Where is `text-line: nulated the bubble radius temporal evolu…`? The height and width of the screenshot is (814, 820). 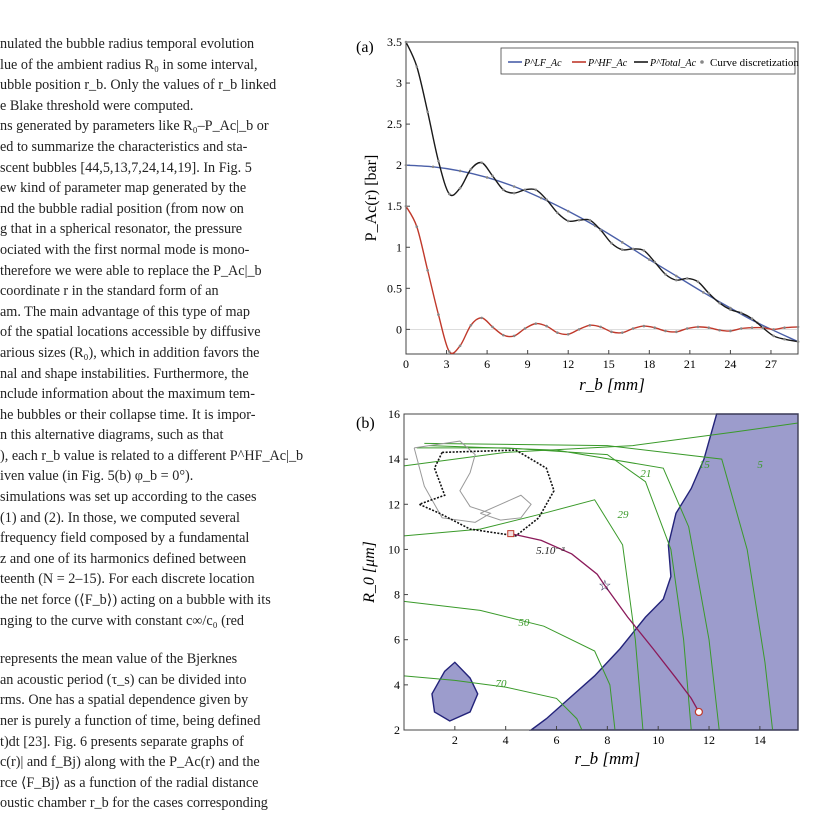 text-line: nulated the bubble radius temporal evolu… is located at coordinates (127, 44).